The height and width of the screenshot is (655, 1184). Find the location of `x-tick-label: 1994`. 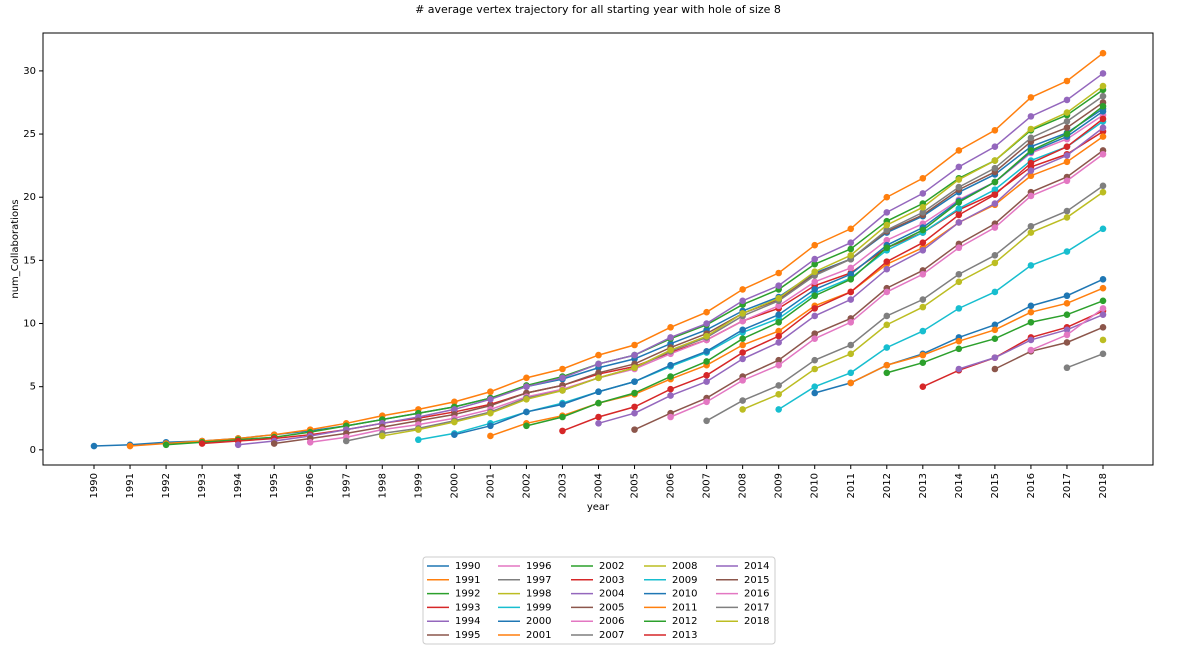

x-tick-label: 1994 is located at coordinates (238, 485).